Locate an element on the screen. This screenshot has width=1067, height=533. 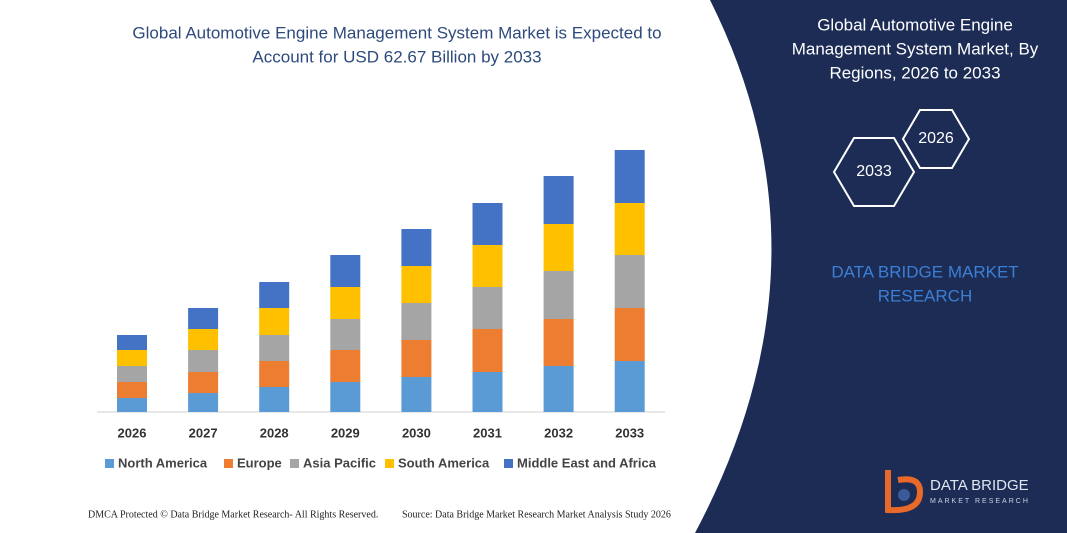
logo-name: DATA BRIDGE is located at coordinates (979, 485).